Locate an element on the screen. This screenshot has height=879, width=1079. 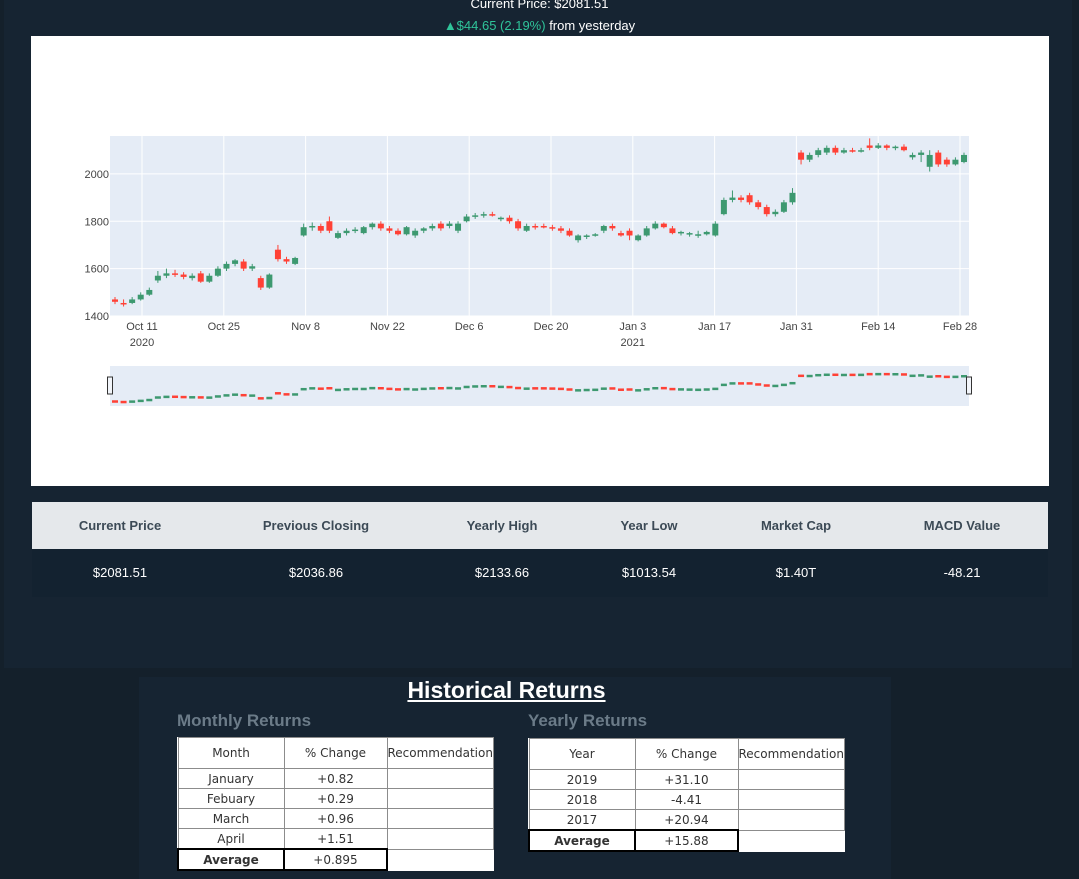
range-slider is located at coordinates (539, 386).